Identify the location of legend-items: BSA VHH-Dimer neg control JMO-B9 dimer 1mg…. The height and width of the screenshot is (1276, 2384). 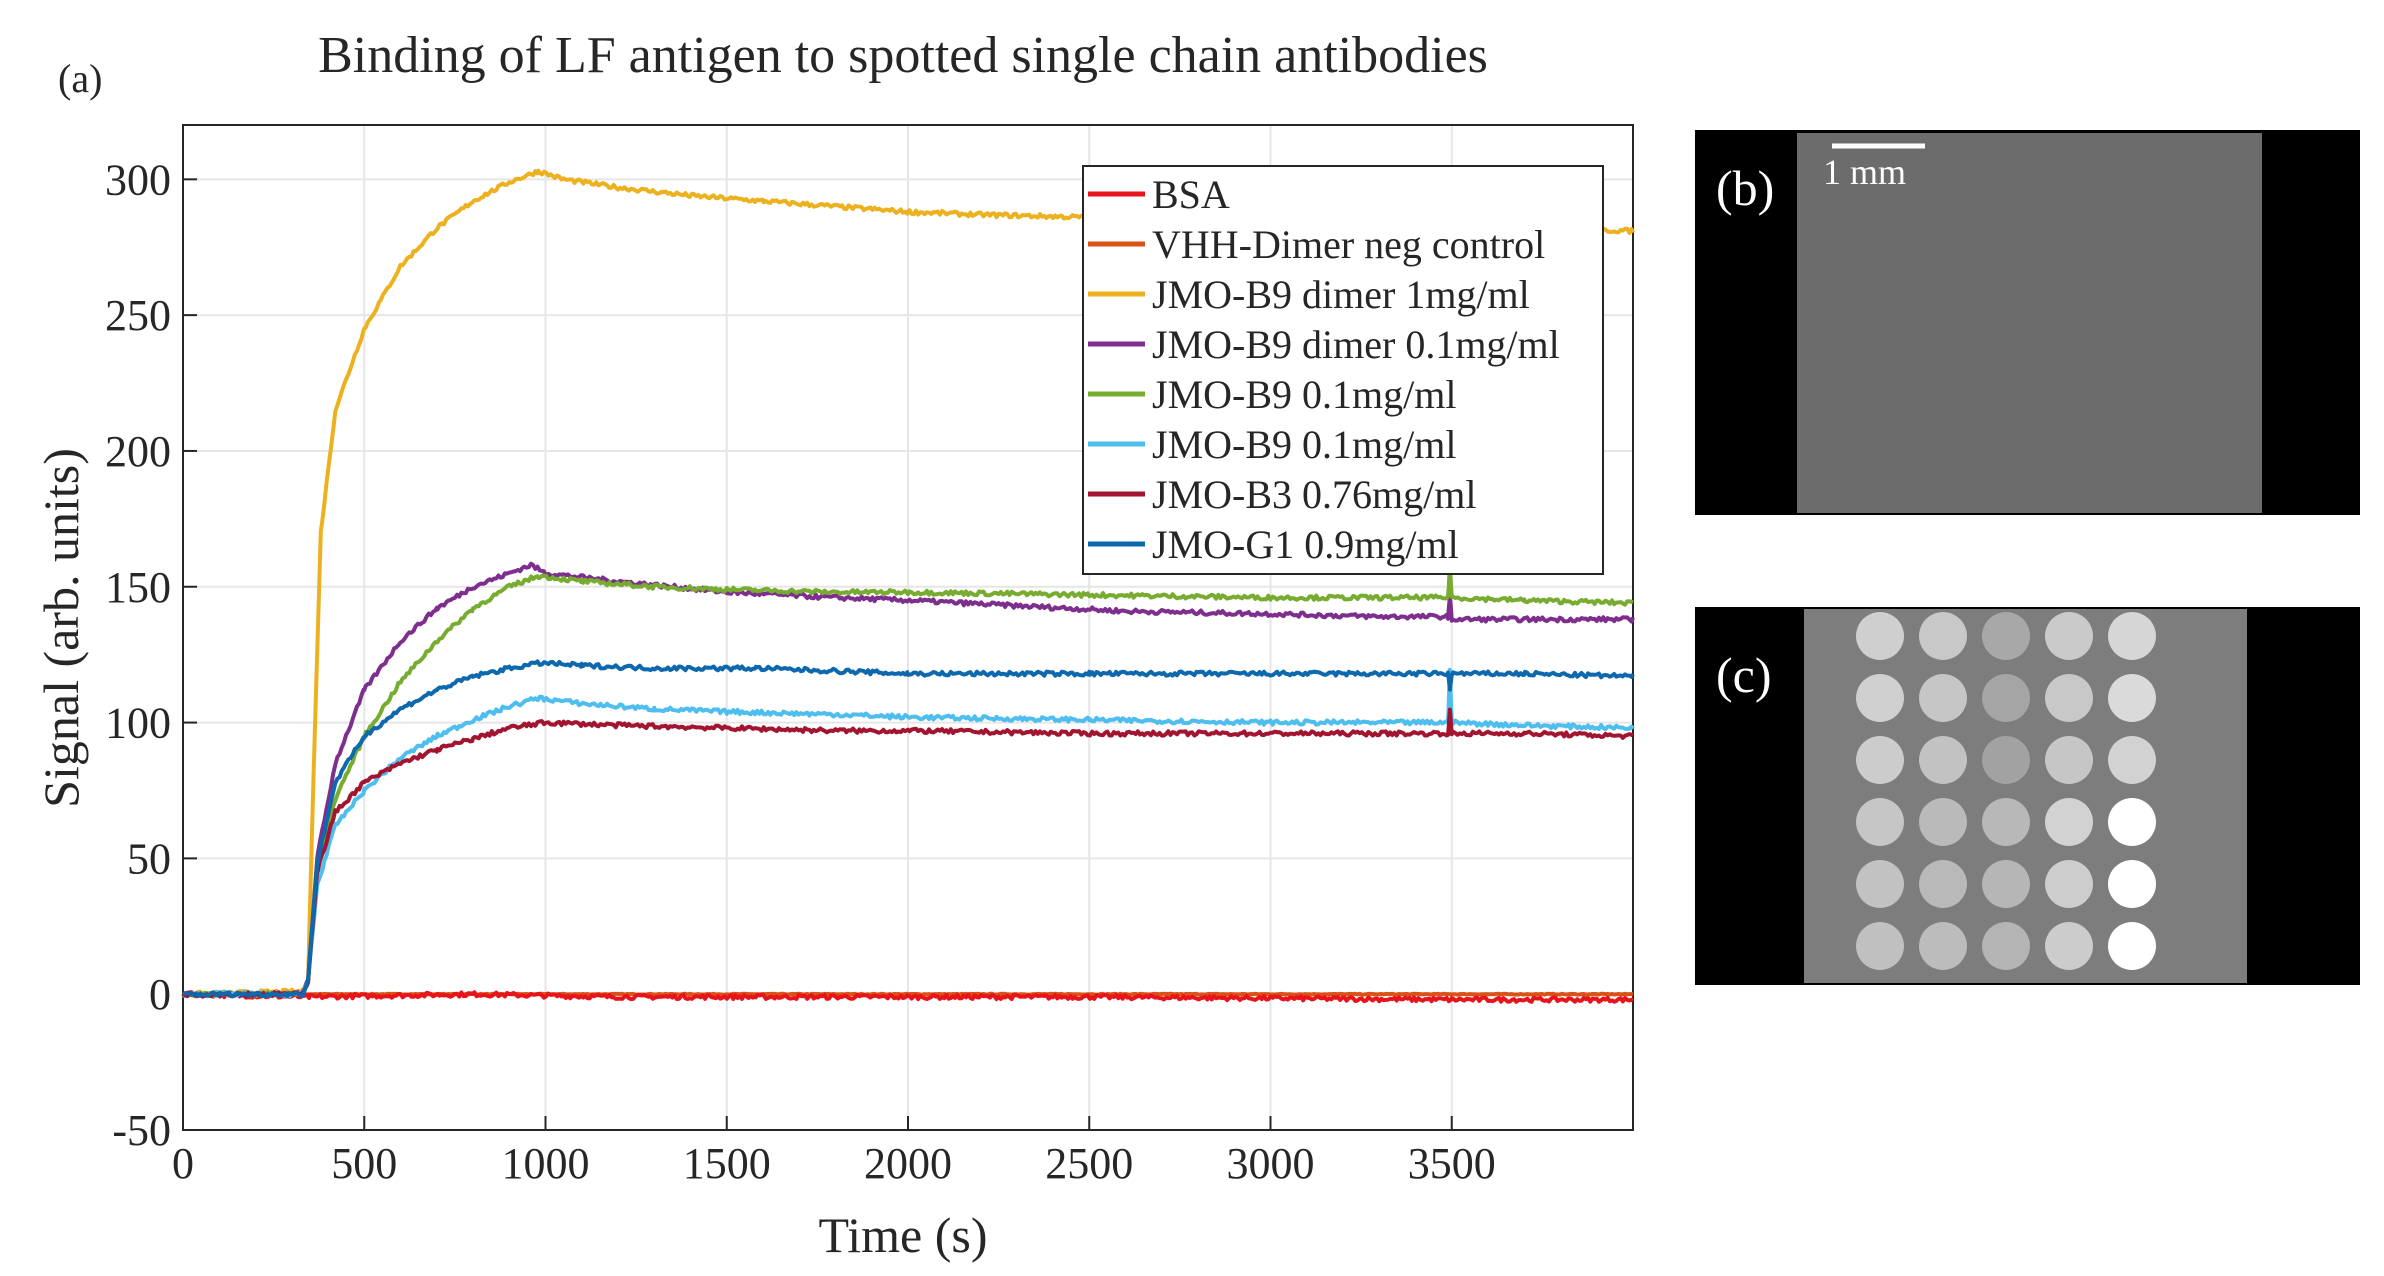
(1324, 369).